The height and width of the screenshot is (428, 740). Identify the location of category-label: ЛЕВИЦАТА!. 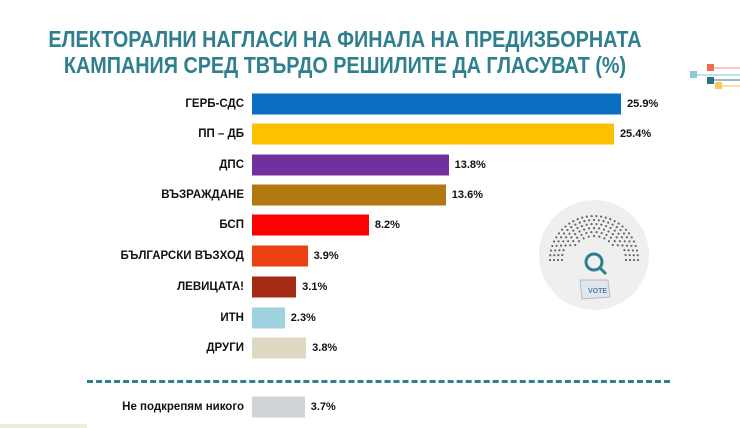
(210, 287).